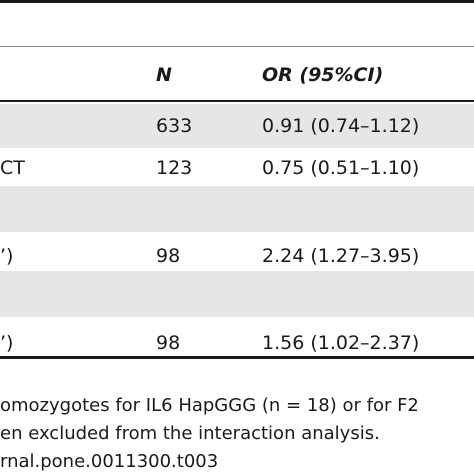 The image size is (474, 474). Describe the element at coordinates (237, 357) in the screenshot. I see `table-bottom-rule` at that location.